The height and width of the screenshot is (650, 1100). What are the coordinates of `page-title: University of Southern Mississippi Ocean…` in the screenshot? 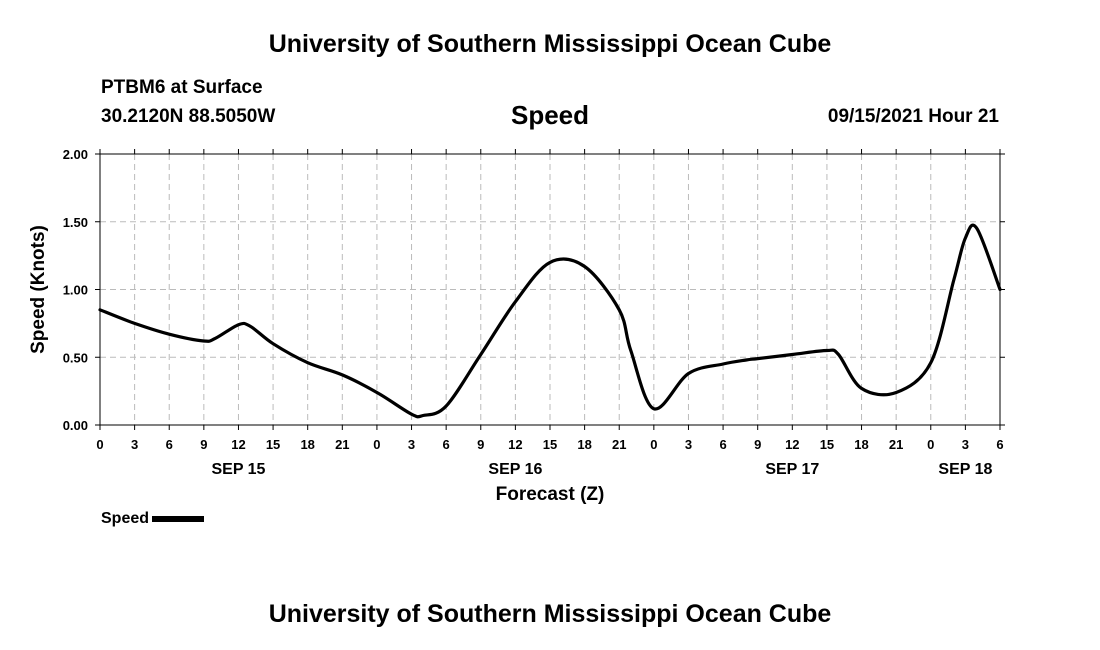 It's located at (550, 44).